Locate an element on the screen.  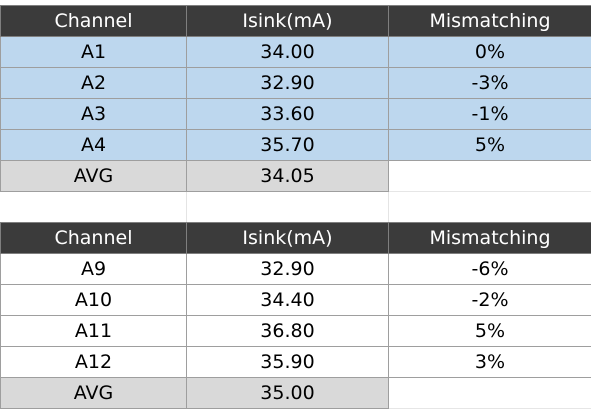
avg-value-cell: 34.05 is located at coordinates (287, 176).